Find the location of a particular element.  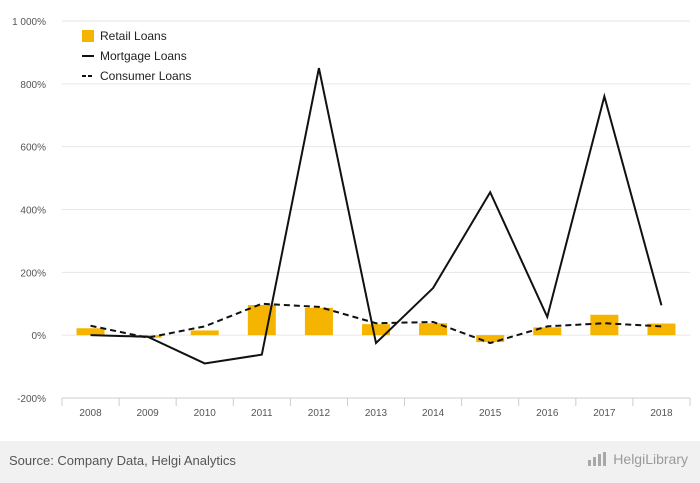

brand-name: HelgiLibrary is located at coordinates (650, 459).